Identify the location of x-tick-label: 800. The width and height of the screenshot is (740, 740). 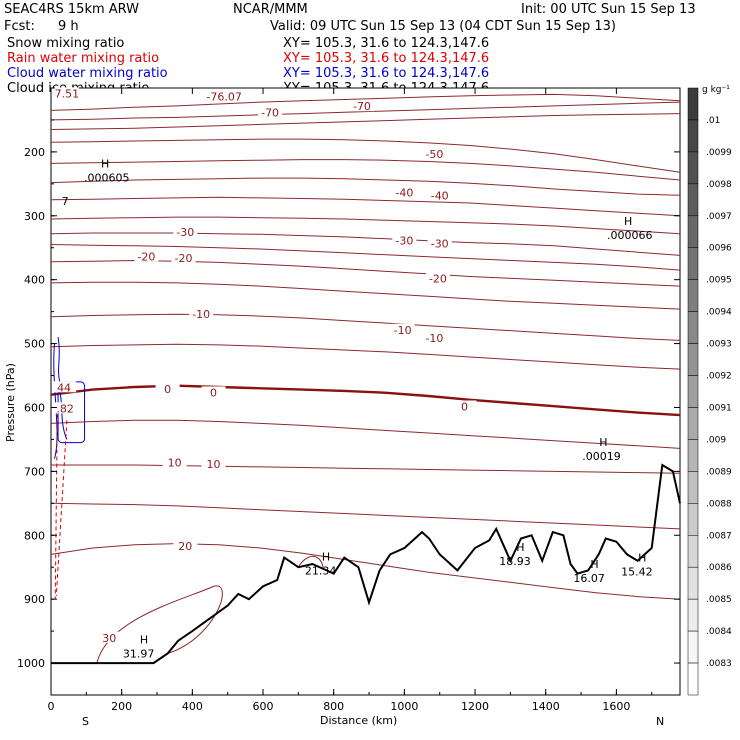
(333, 706).